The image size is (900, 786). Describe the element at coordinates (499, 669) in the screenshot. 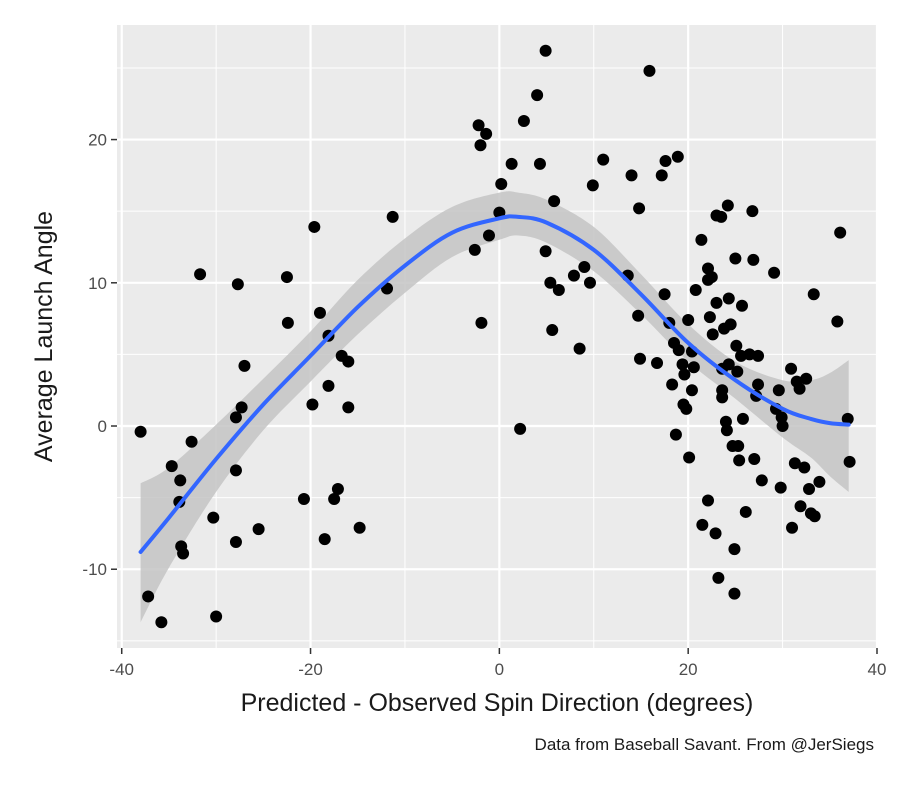

I see `x-tick-label: 0` at that location.